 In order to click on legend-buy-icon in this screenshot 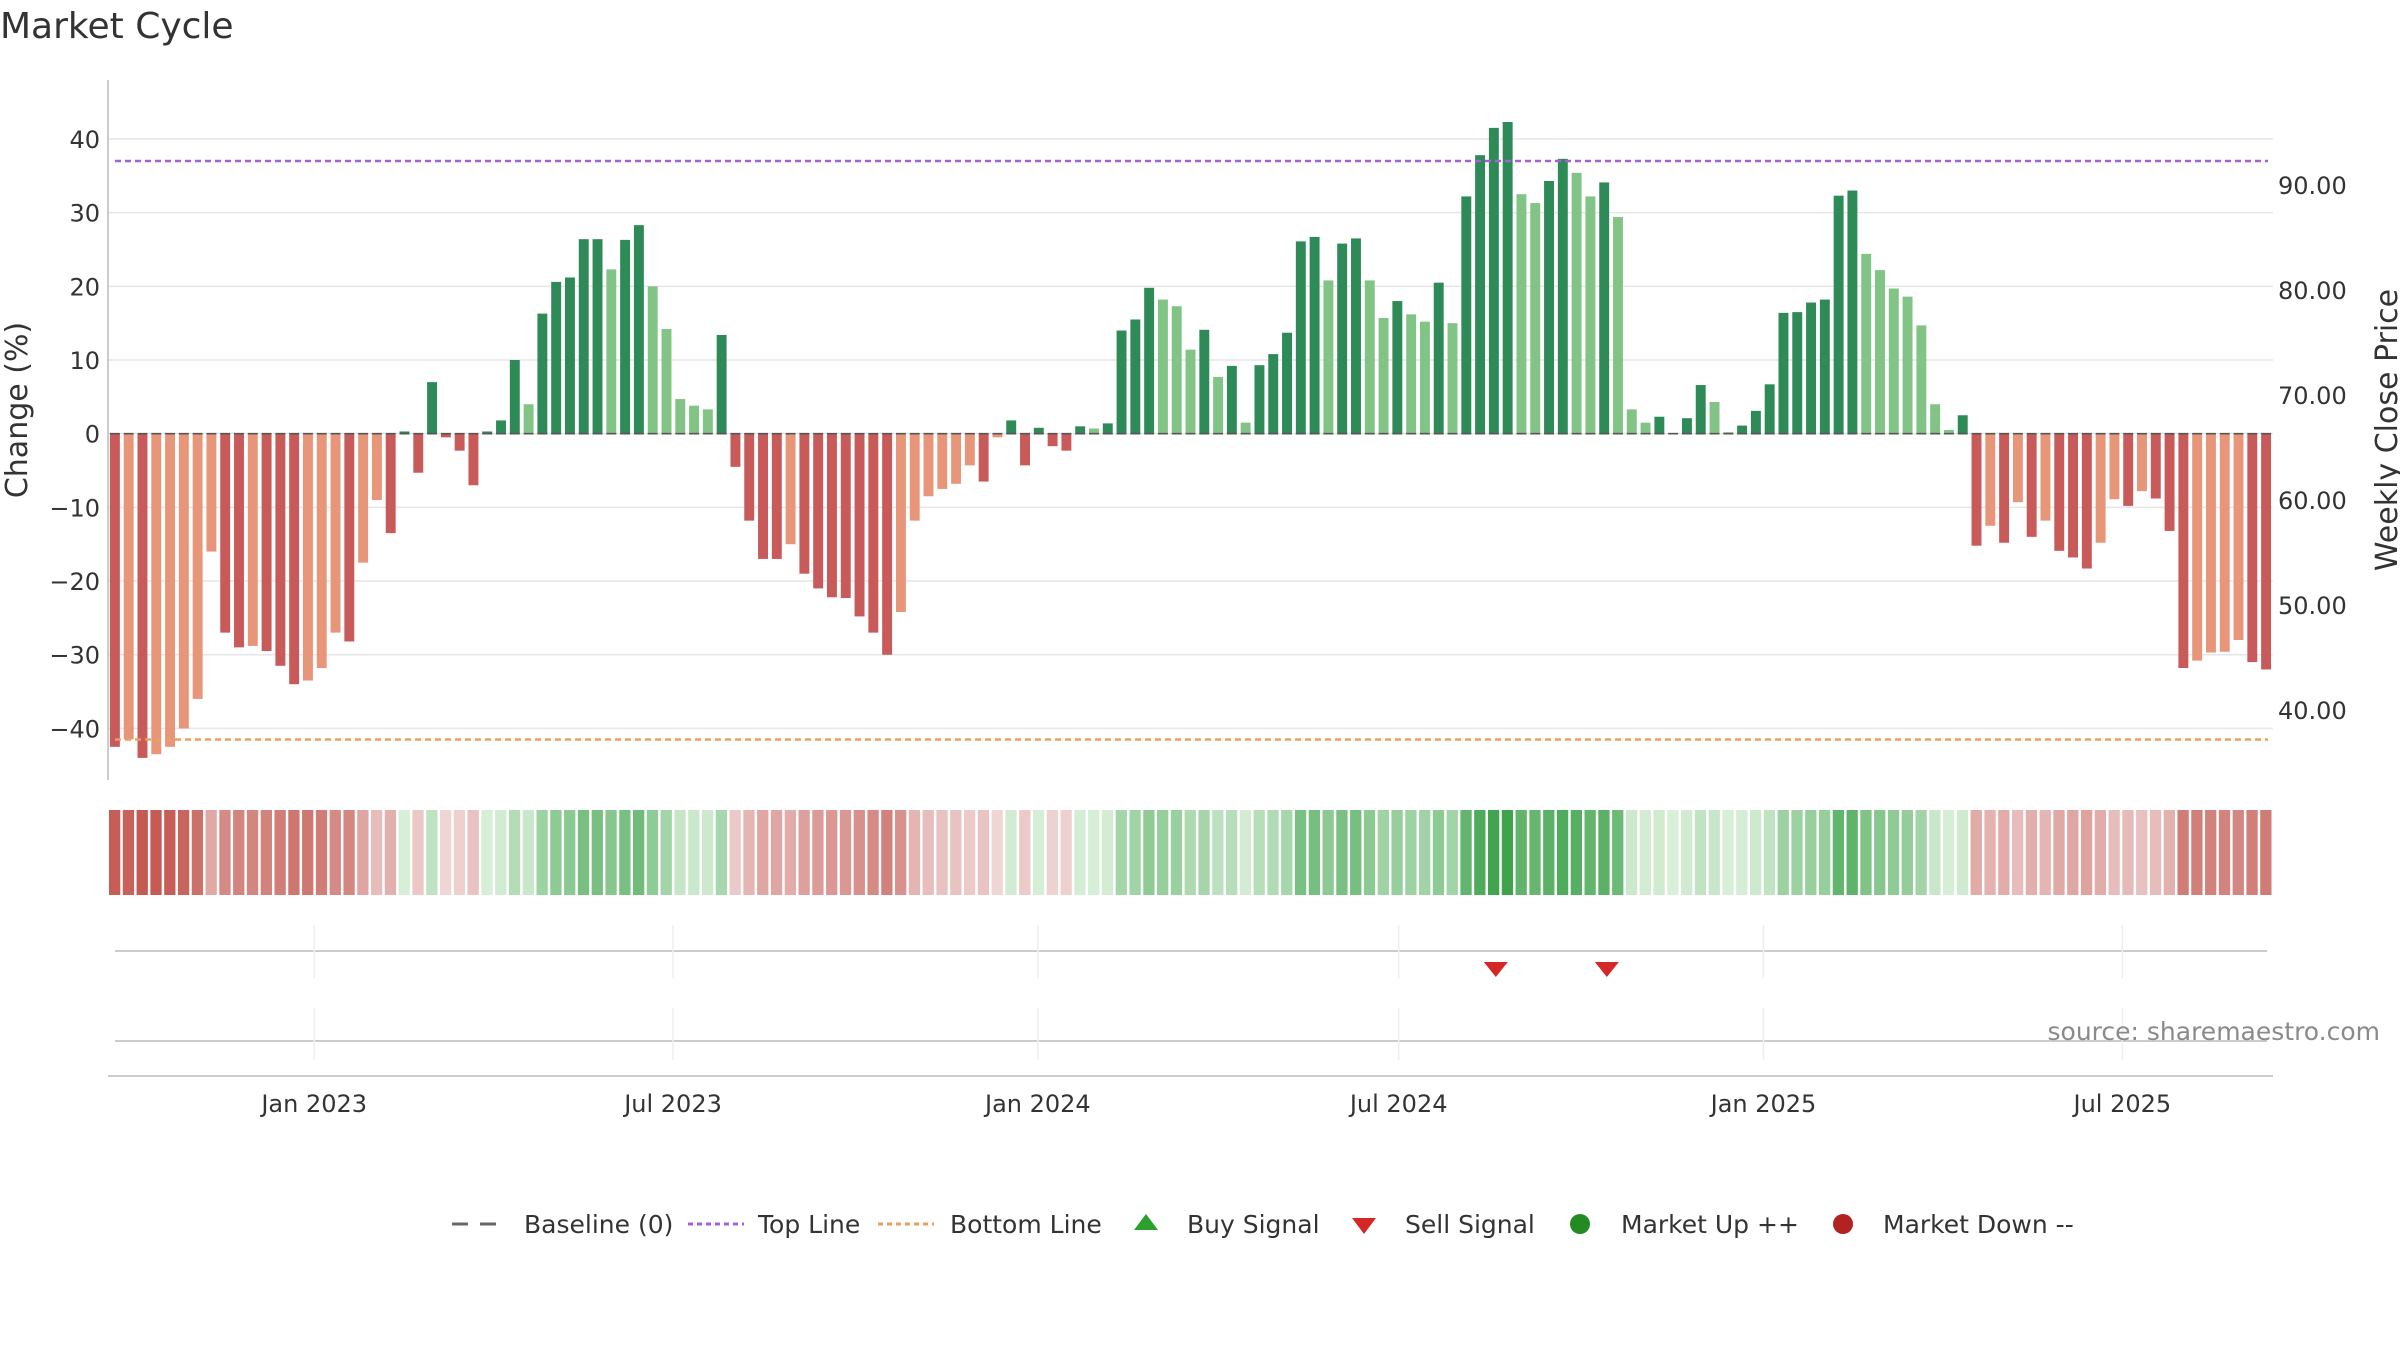, I will do `click(1146, 1222)`.